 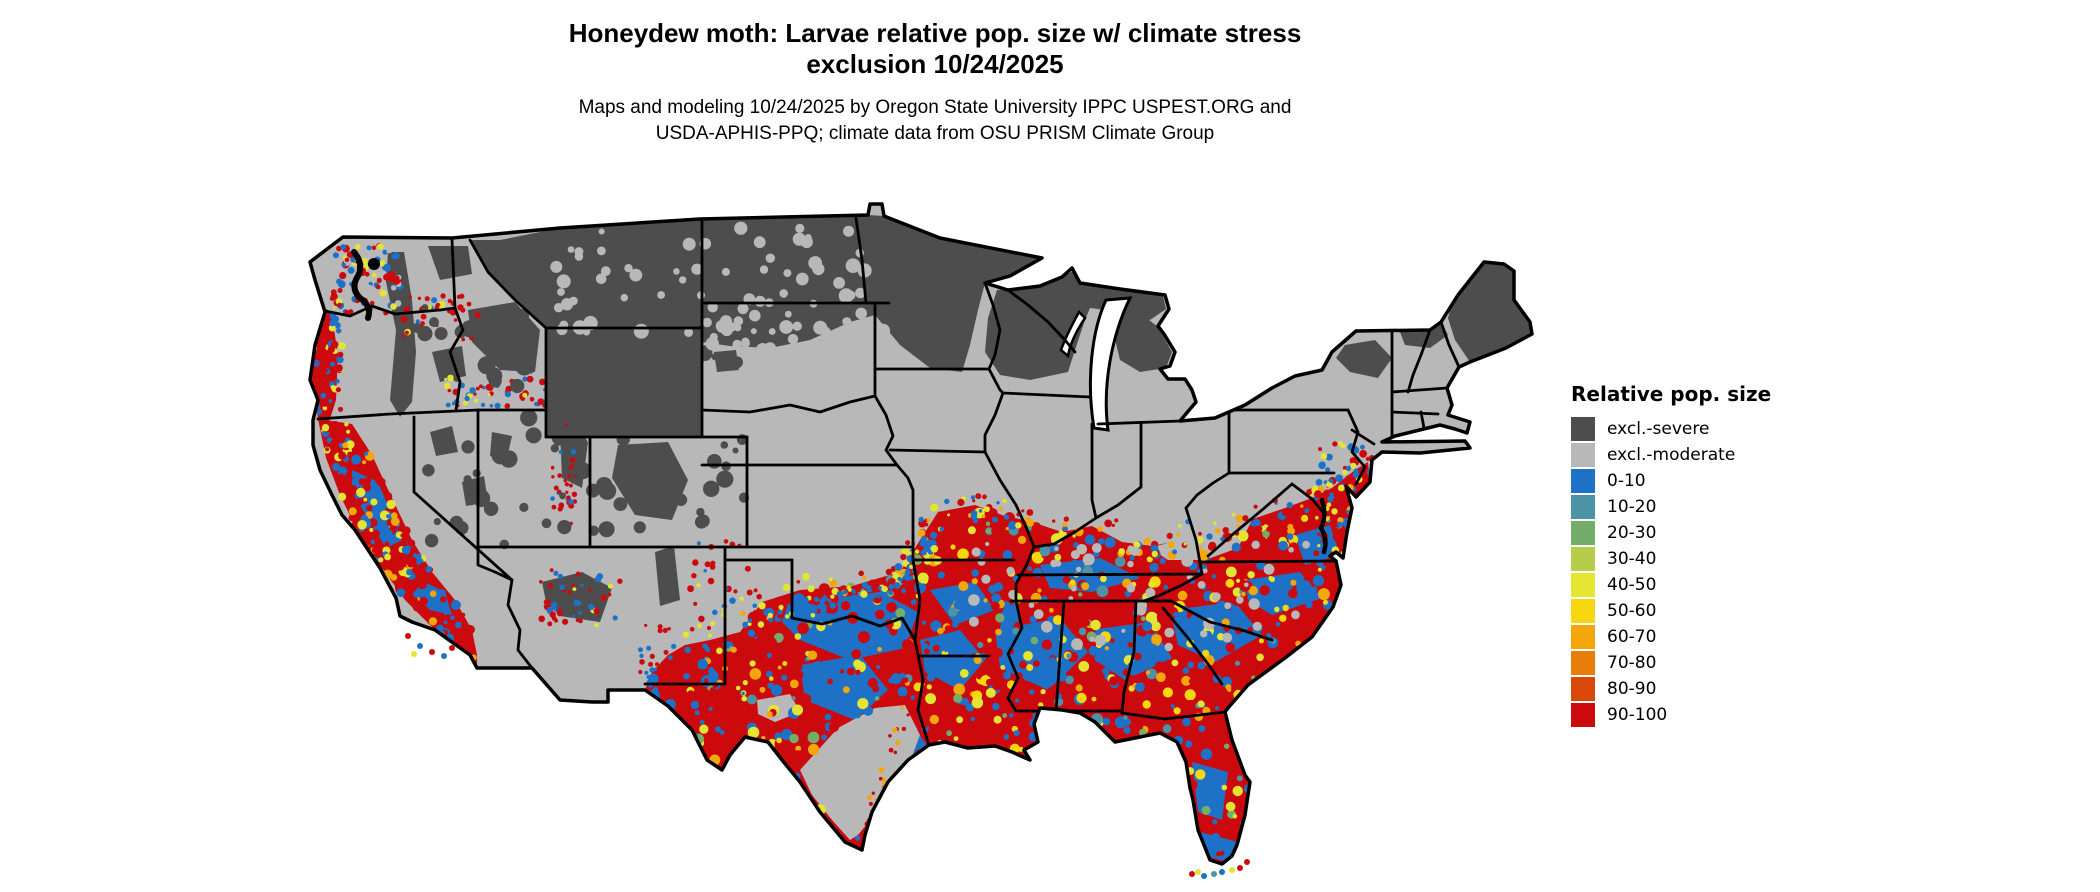 I want to click on legend-label: excl.-moderate, so click(x=1671, y=455).